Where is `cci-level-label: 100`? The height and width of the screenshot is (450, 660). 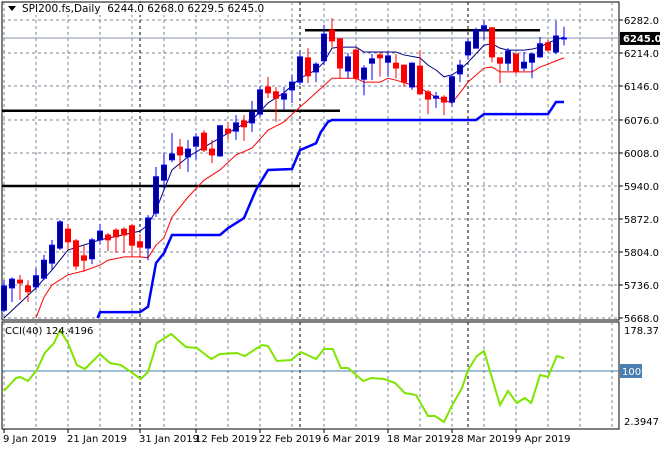 cci-level-label: 100 is located at coordinates (631, 372).